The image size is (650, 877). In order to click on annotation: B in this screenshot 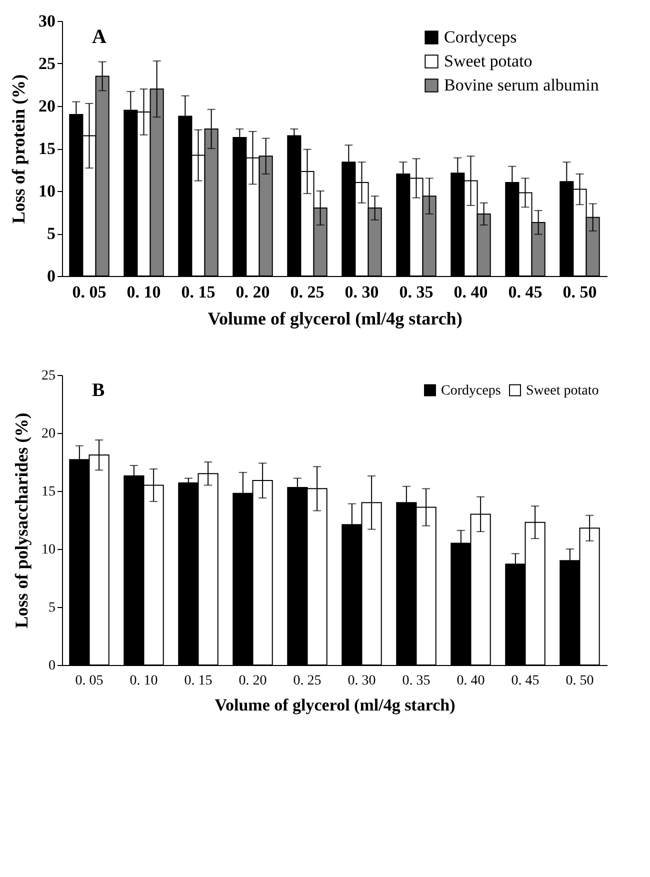, I will do `click(98, 390)`.